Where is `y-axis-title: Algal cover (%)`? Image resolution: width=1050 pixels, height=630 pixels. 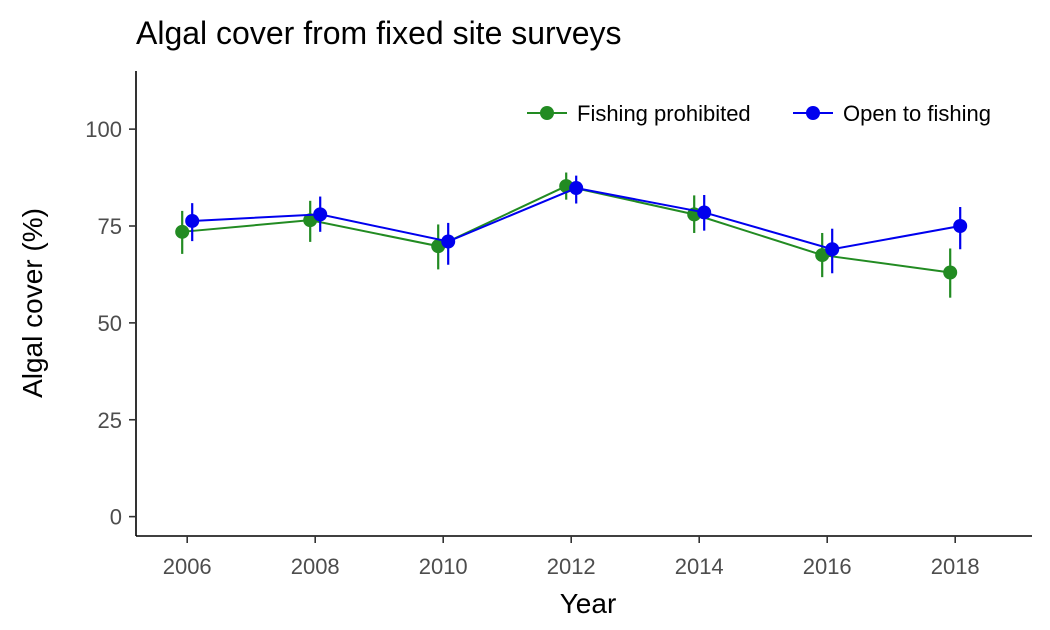 y-axis-title: Algal cover (%) is located at coordinates (32, 303).